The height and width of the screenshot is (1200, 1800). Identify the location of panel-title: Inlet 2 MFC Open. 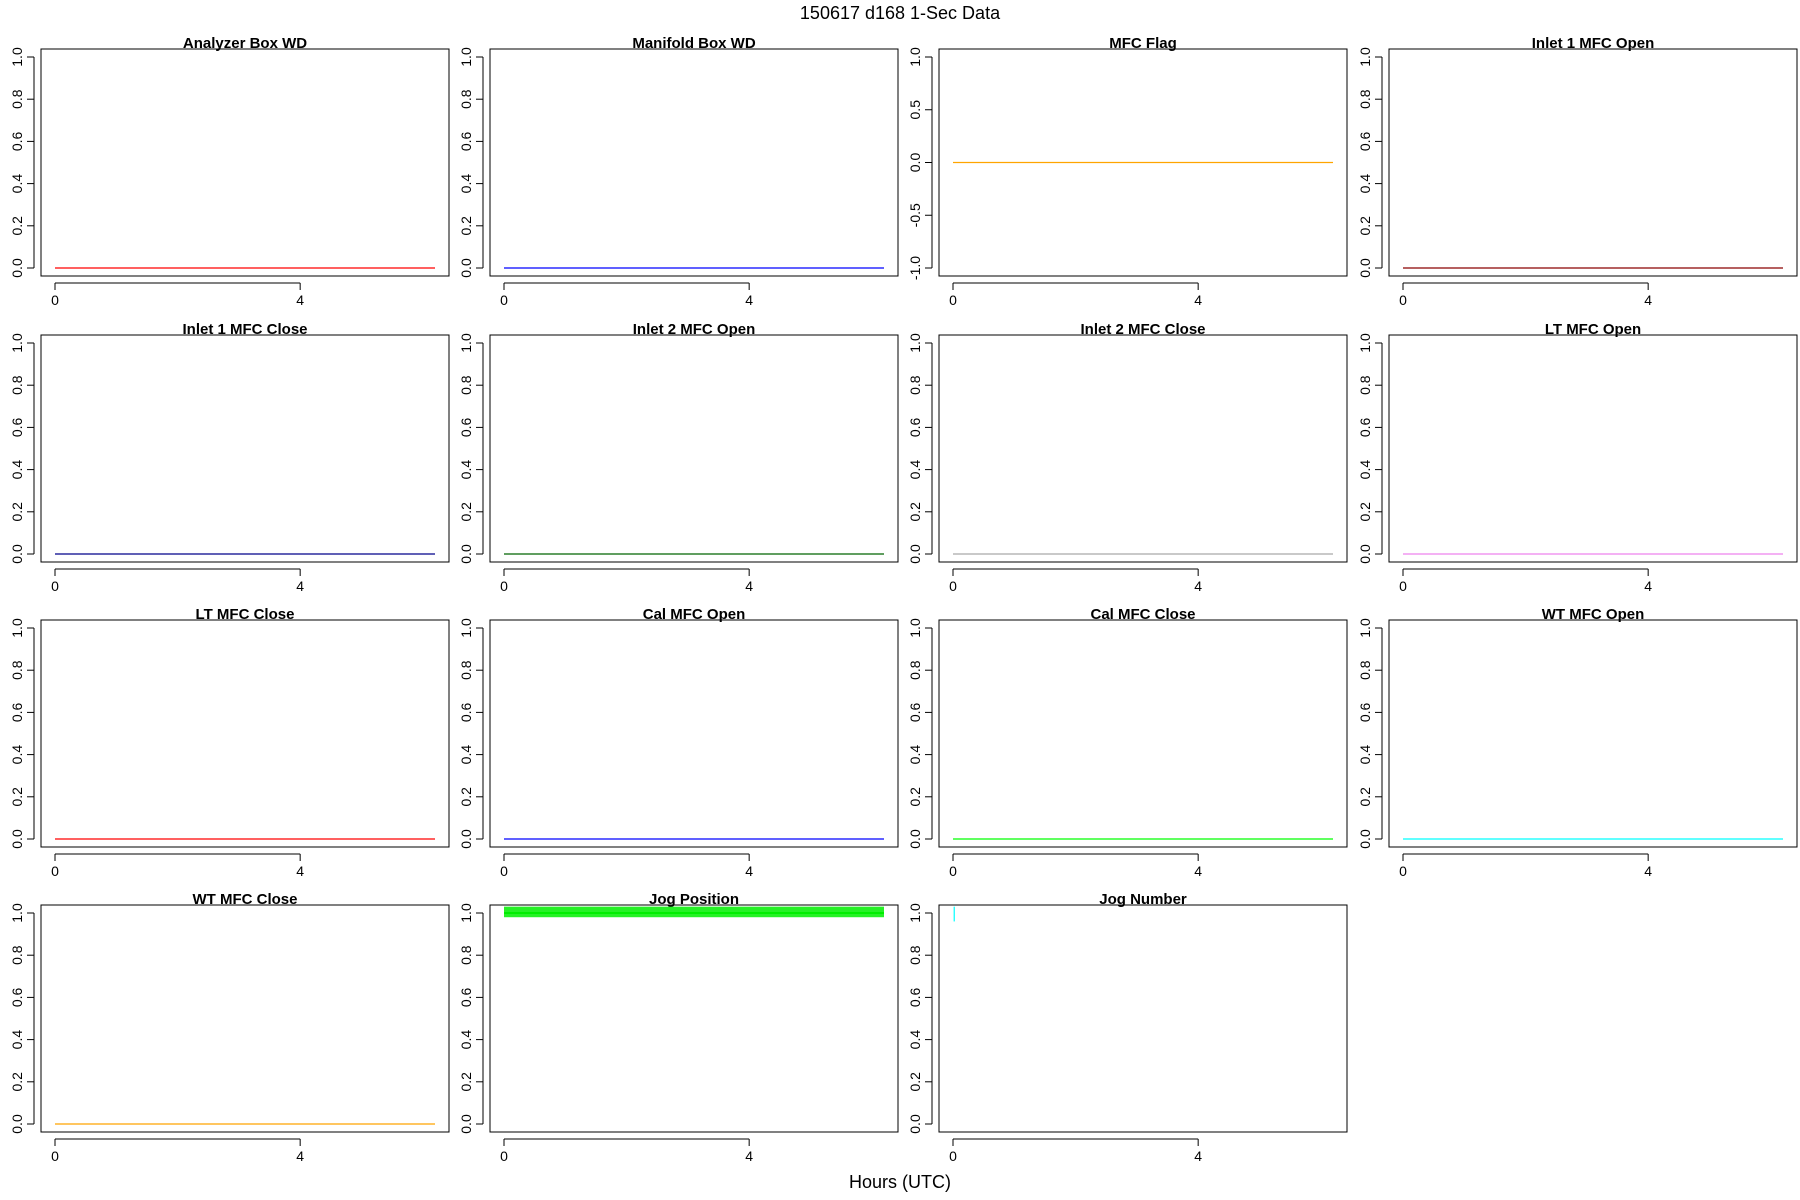
(694, 329).